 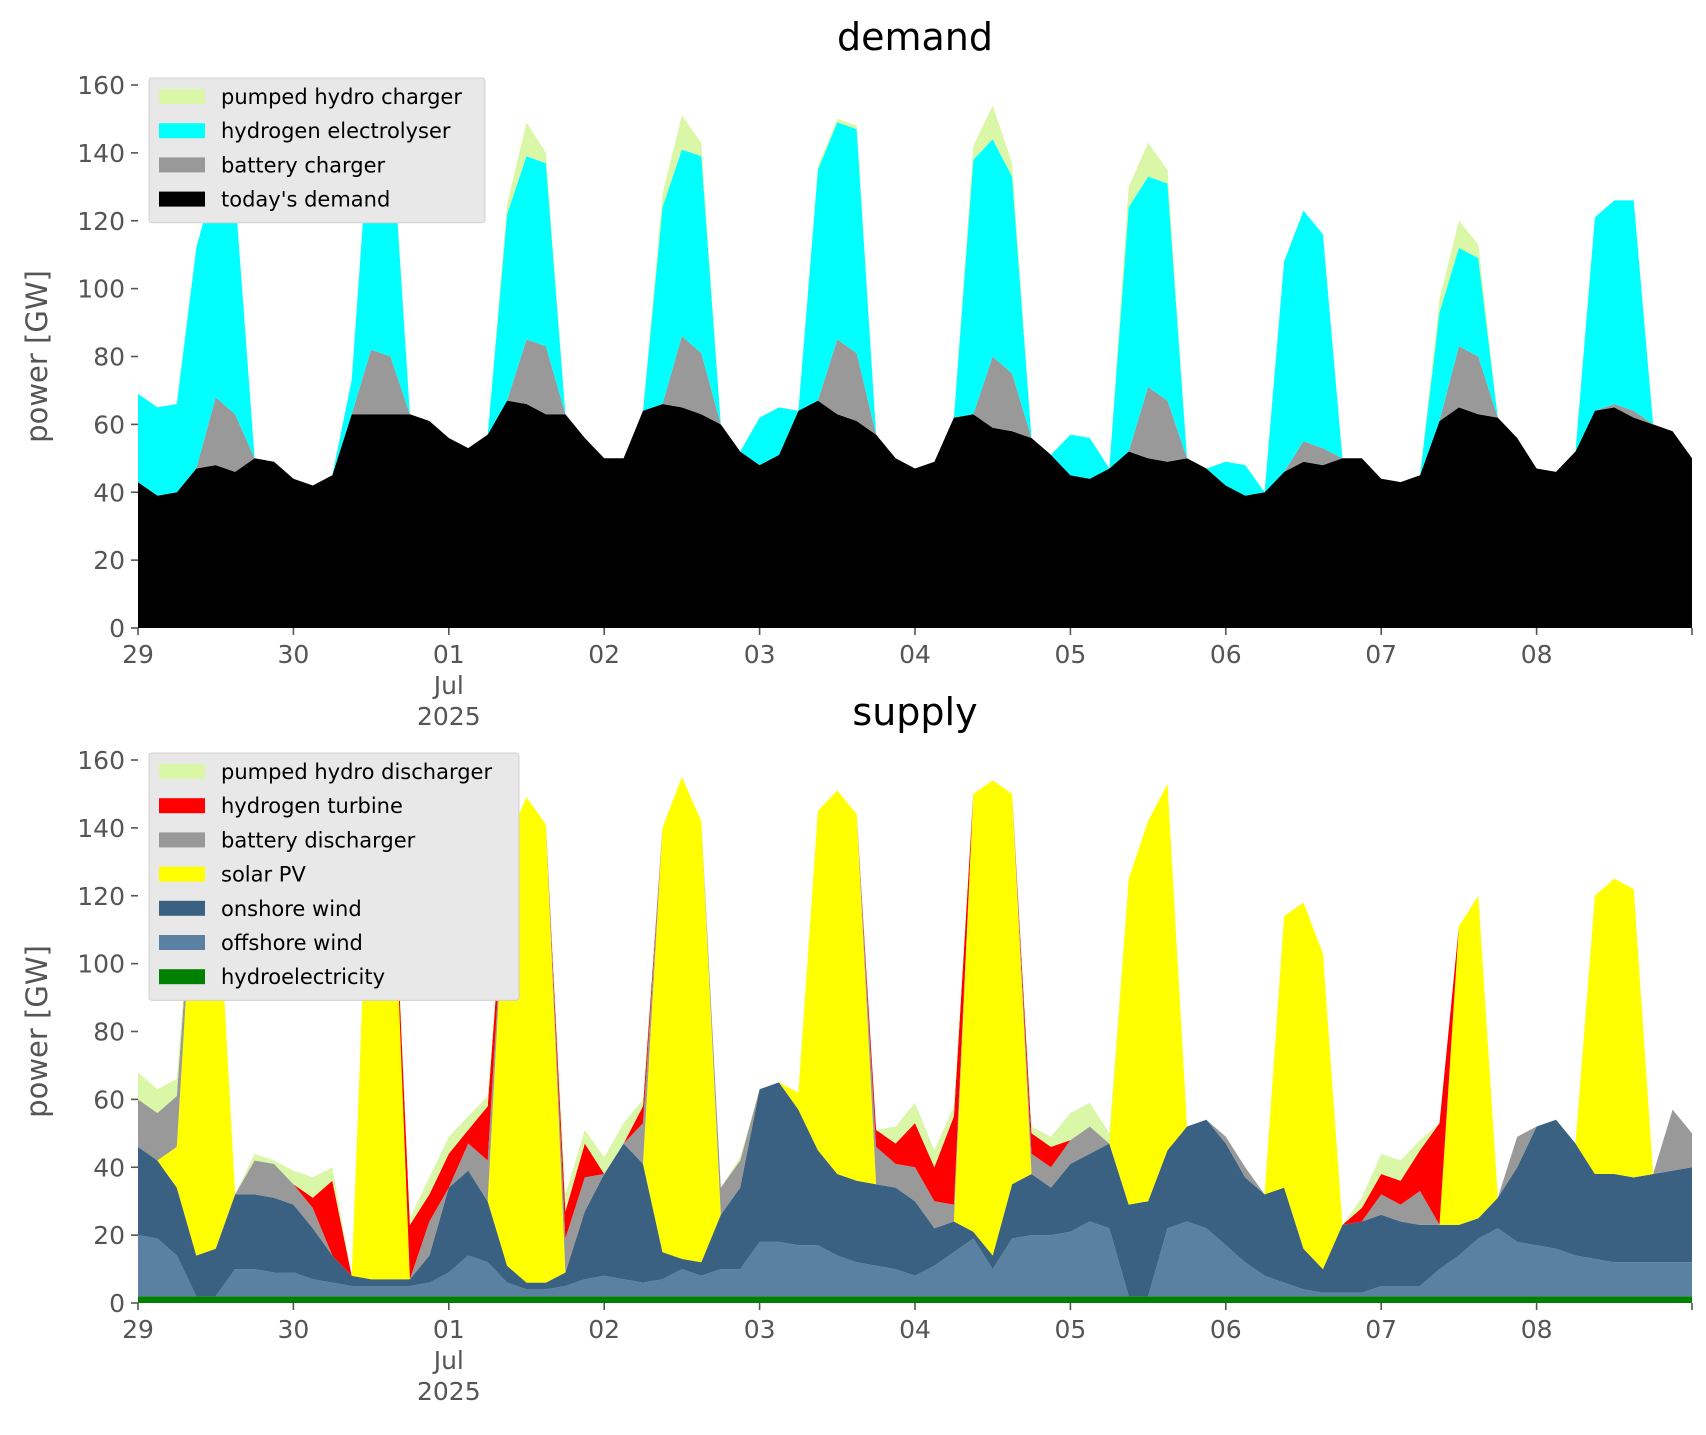 What do you see at coordinates (318, 840) in the screenshot?
I see `legend-label-battery-discharger: battery discharger` at bounding box center [318, 840].